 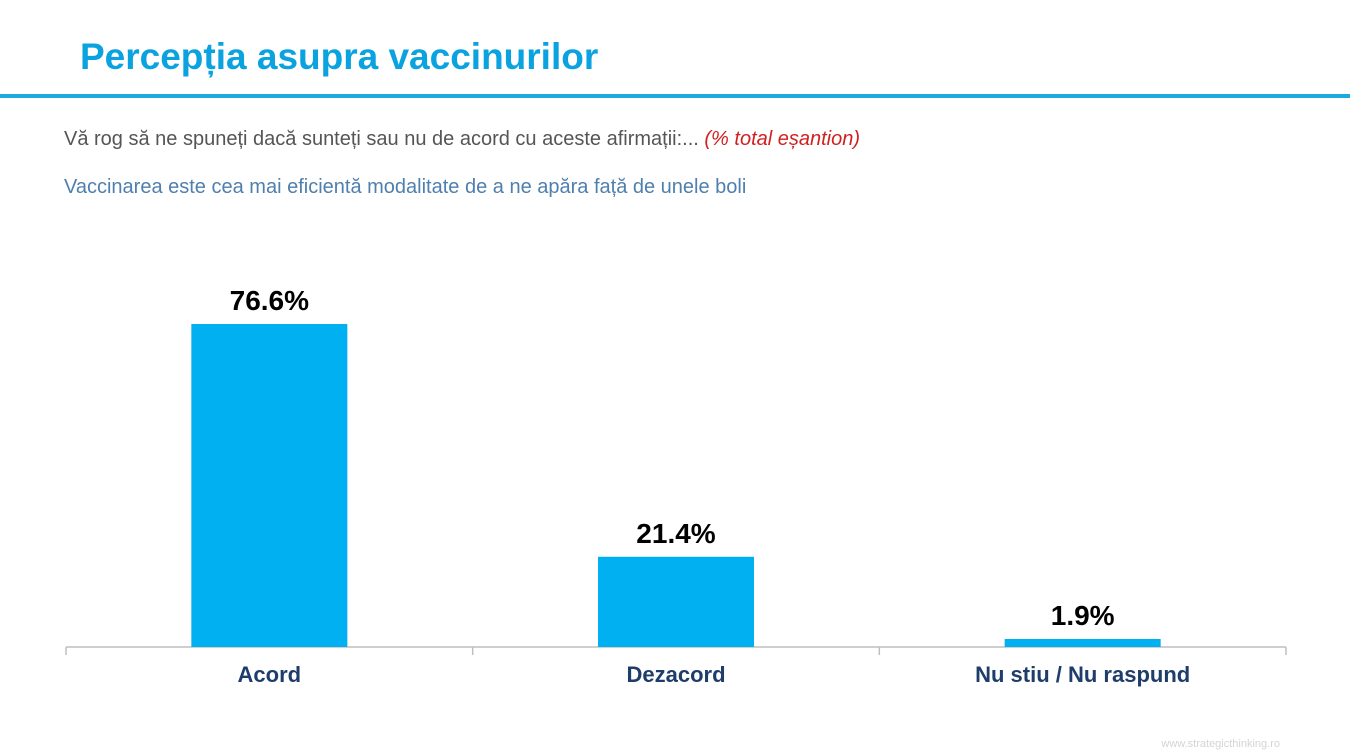 I want to click on bar-nu-stiu-nu-raspund, so click(x=1082, y=642).